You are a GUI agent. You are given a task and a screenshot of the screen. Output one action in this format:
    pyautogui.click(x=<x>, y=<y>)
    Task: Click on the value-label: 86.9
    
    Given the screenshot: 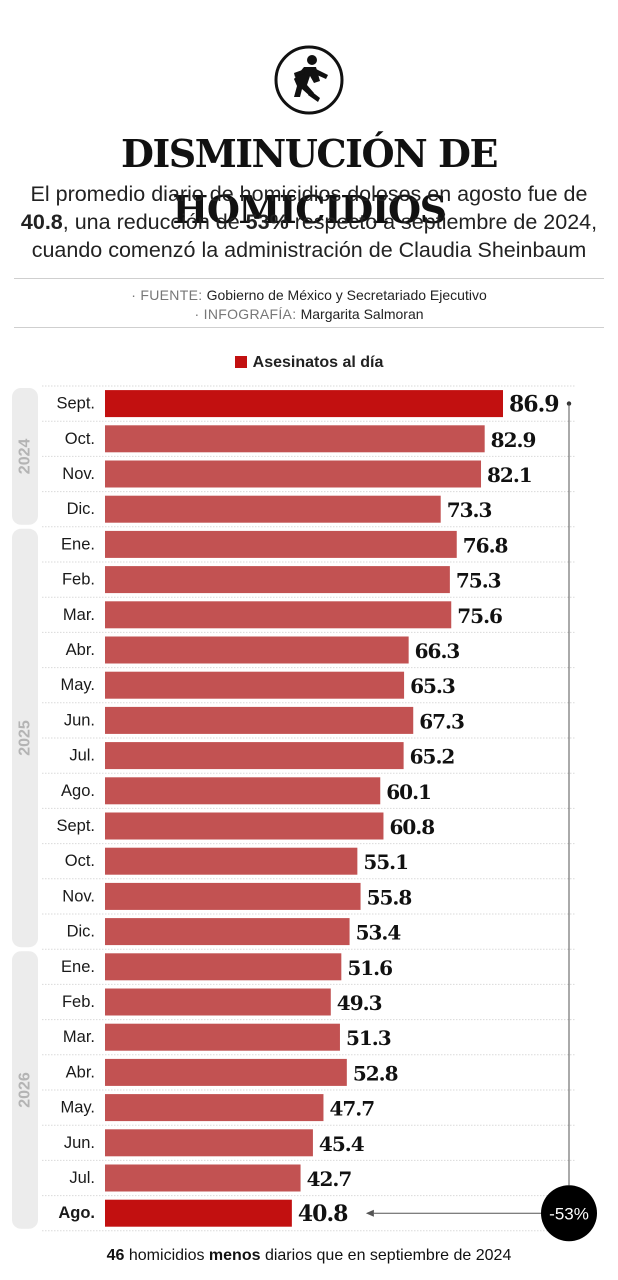 What is the action you would take?
    pyautogui.click(x=534, y=405)
    